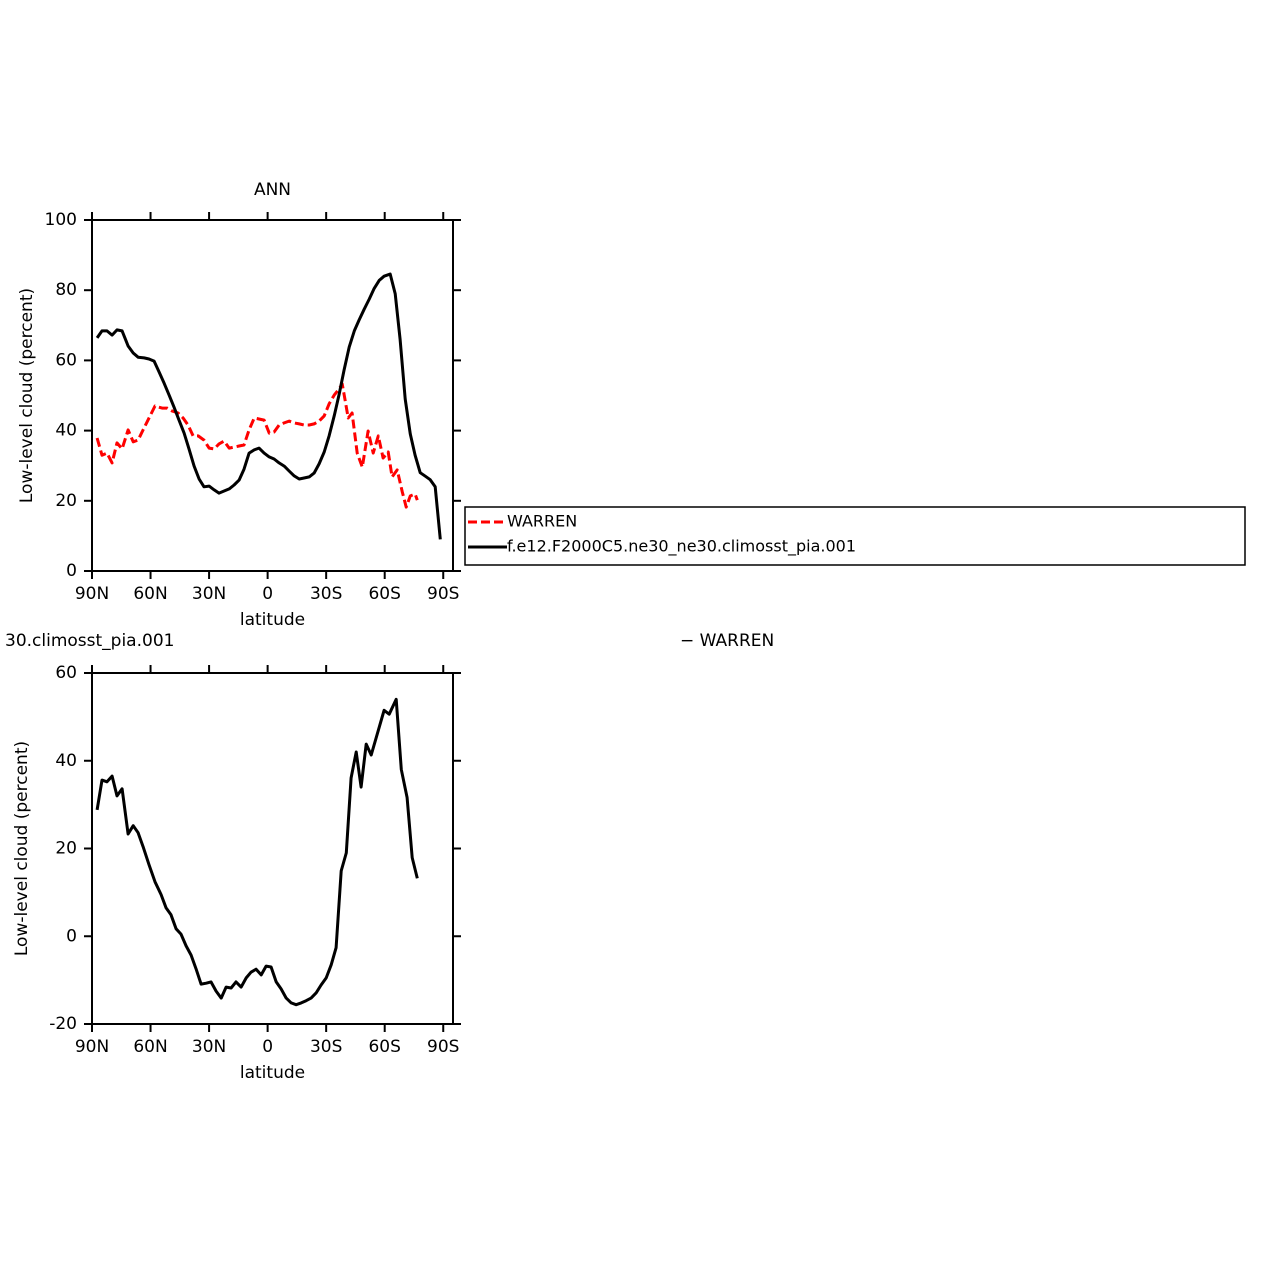 Image resolution: width=1264 pixels, height=1263 pixels. I want to click on plot-frame, so click(272, 395).